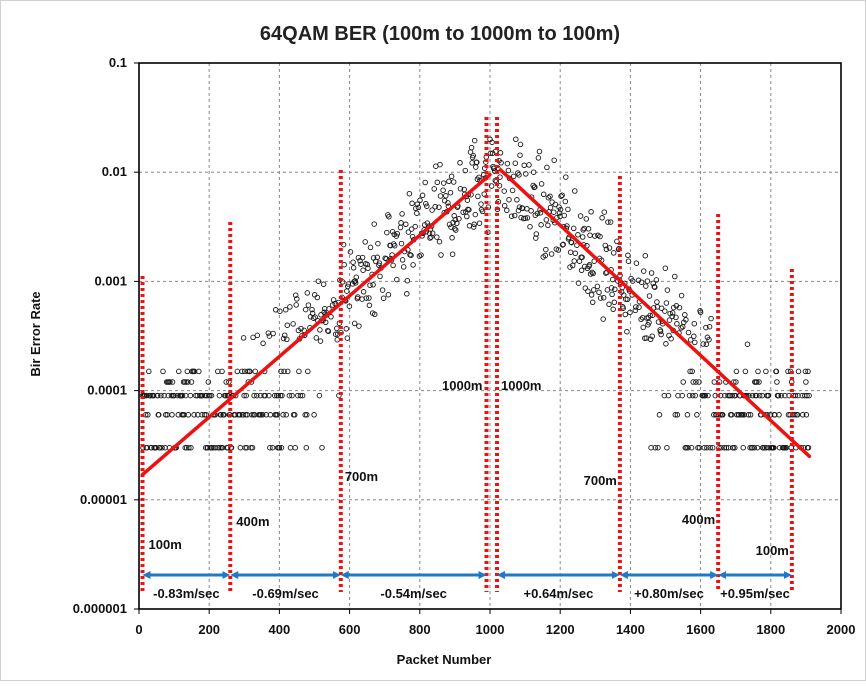 Image resolution: width=866 pixels, height=686 pixels. What do you see at coordinates (462, 385) in the screenshot?
I see `distance-marker-label: 1000m` at bounding box center [462, 385].